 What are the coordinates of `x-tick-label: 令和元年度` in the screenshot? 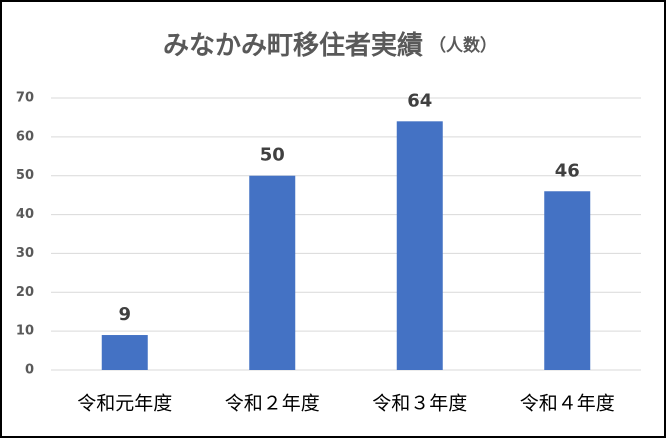 It's located at (124, 404).